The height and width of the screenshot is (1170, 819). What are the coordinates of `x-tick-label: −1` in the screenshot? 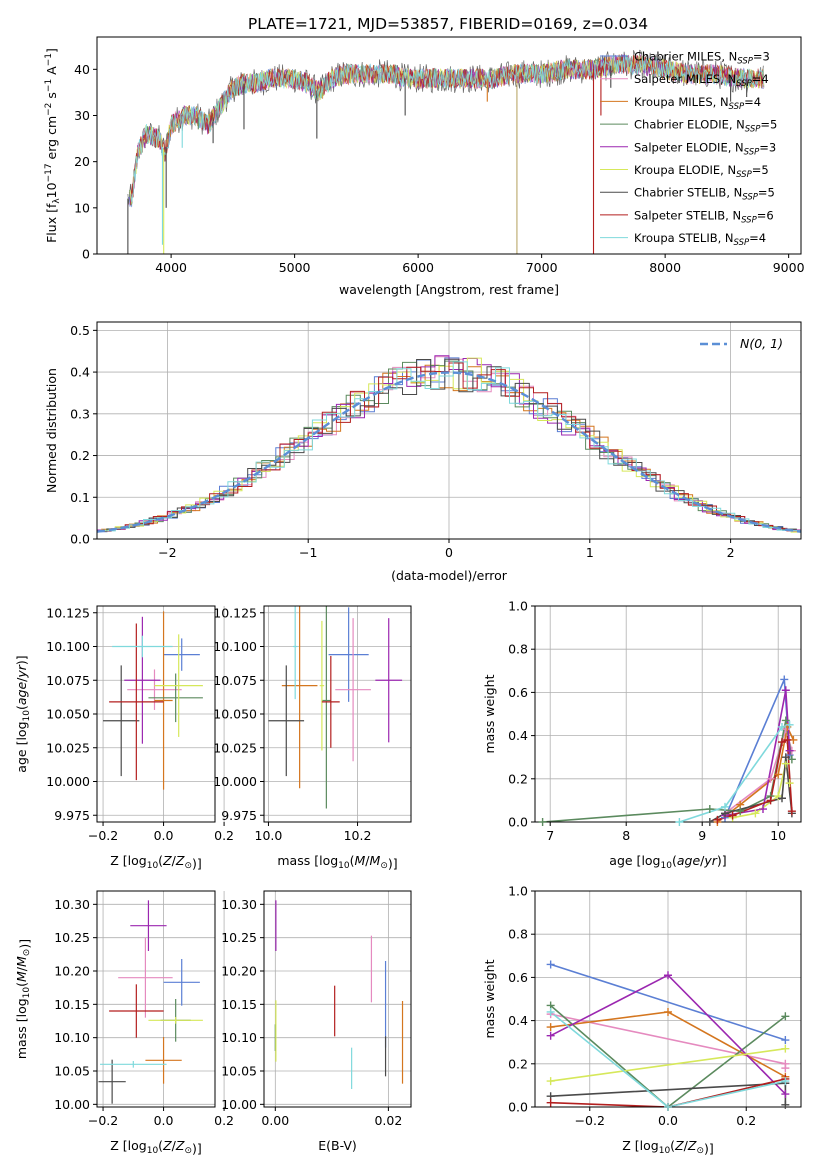 It's located at (308, 552).